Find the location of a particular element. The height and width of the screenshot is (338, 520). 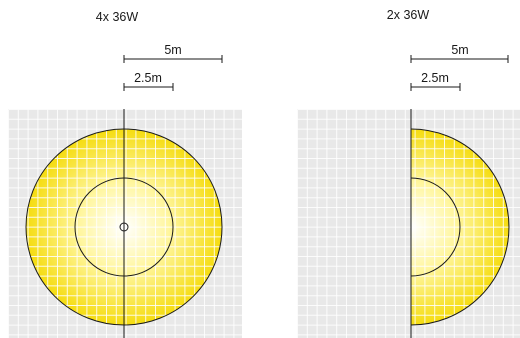

panel-title: 4x 36W is located at coordinates (117, 17).